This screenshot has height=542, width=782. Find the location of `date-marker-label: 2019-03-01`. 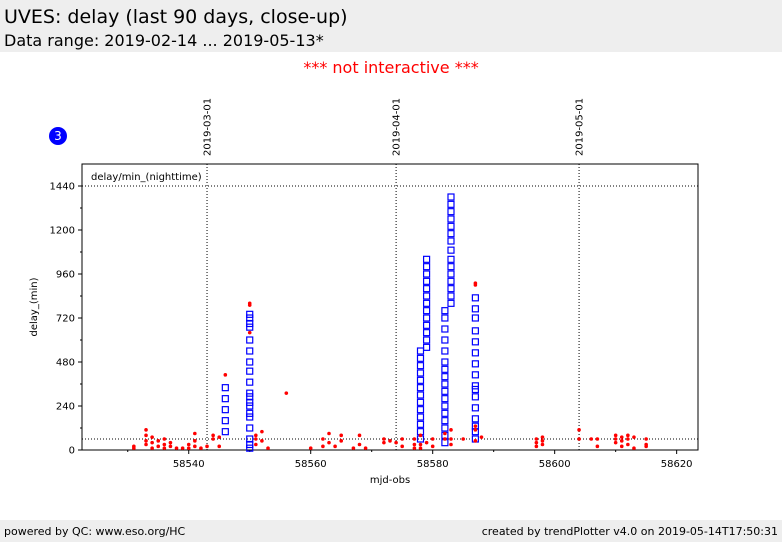

date-marker-label: 2019-03-01 is located at coordinates (208, 127).